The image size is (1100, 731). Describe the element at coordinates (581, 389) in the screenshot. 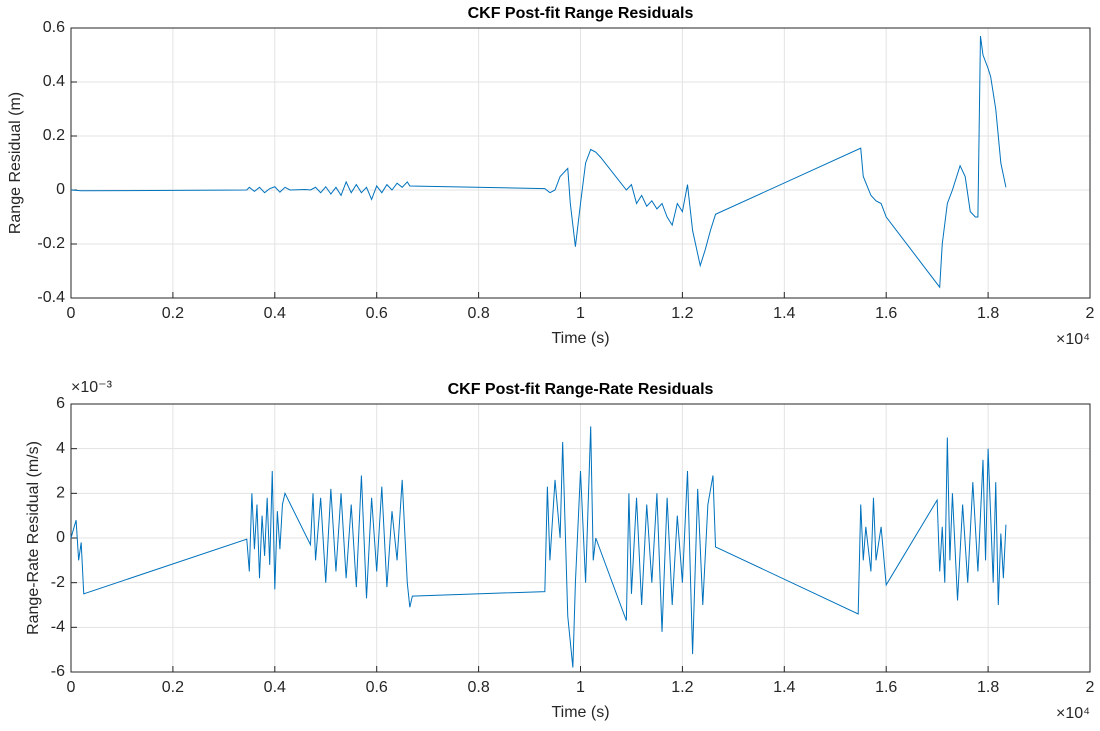

I see `chart-title: CKF Post-fit Range-Rate Residuals` at that location.